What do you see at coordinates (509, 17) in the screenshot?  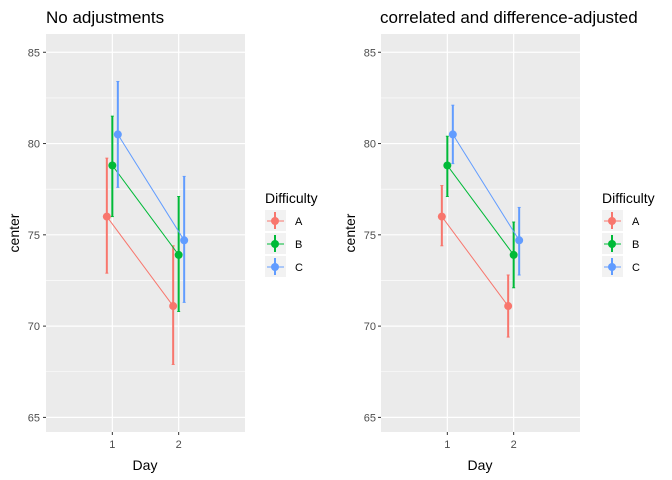 I see `chart-title: correlated and difference-adjusted` at bounding box center [509, 17].